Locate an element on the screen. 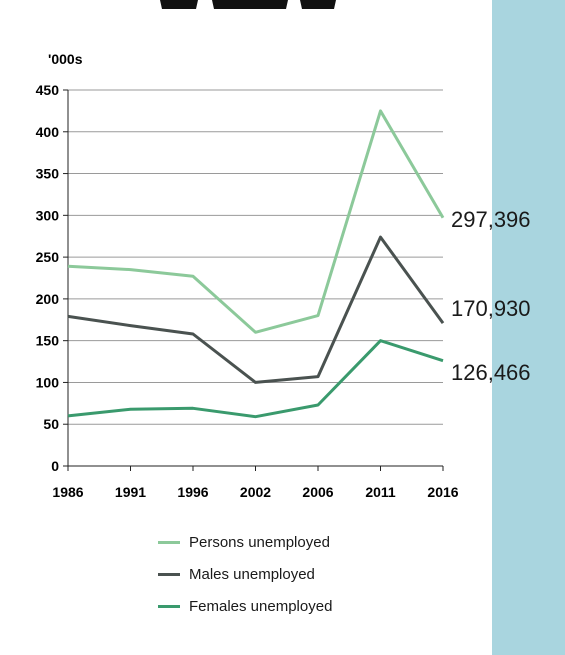 Image resolution: width=565 pixels, height=655 pixels. x-tick-label: 2006 is located at coordinates (317, 492).